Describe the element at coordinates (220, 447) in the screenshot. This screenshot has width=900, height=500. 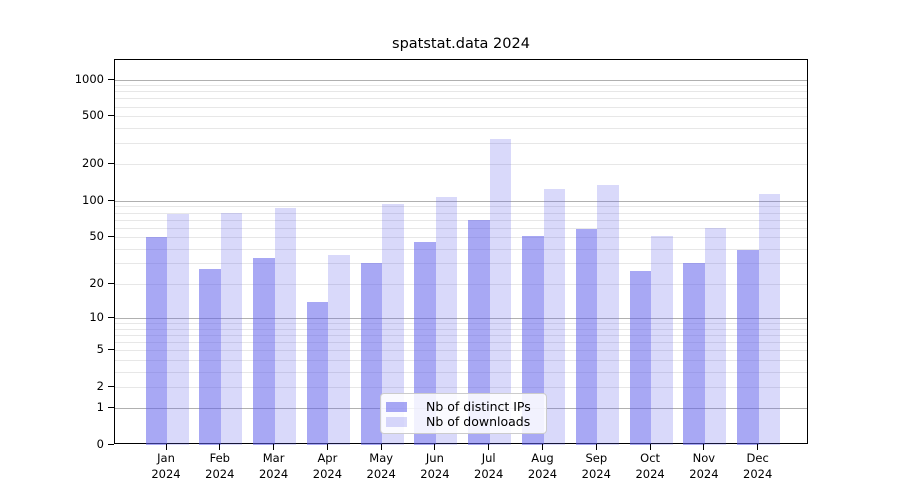
I see `x-tick-feb` at that location.